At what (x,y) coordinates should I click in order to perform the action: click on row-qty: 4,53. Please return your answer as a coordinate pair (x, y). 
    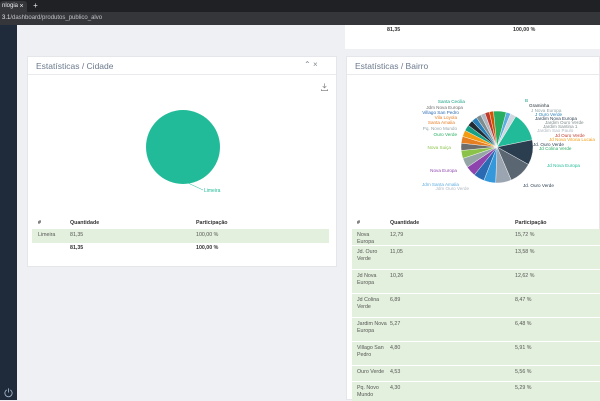
    Looking at the image, I should click on (395, 372).